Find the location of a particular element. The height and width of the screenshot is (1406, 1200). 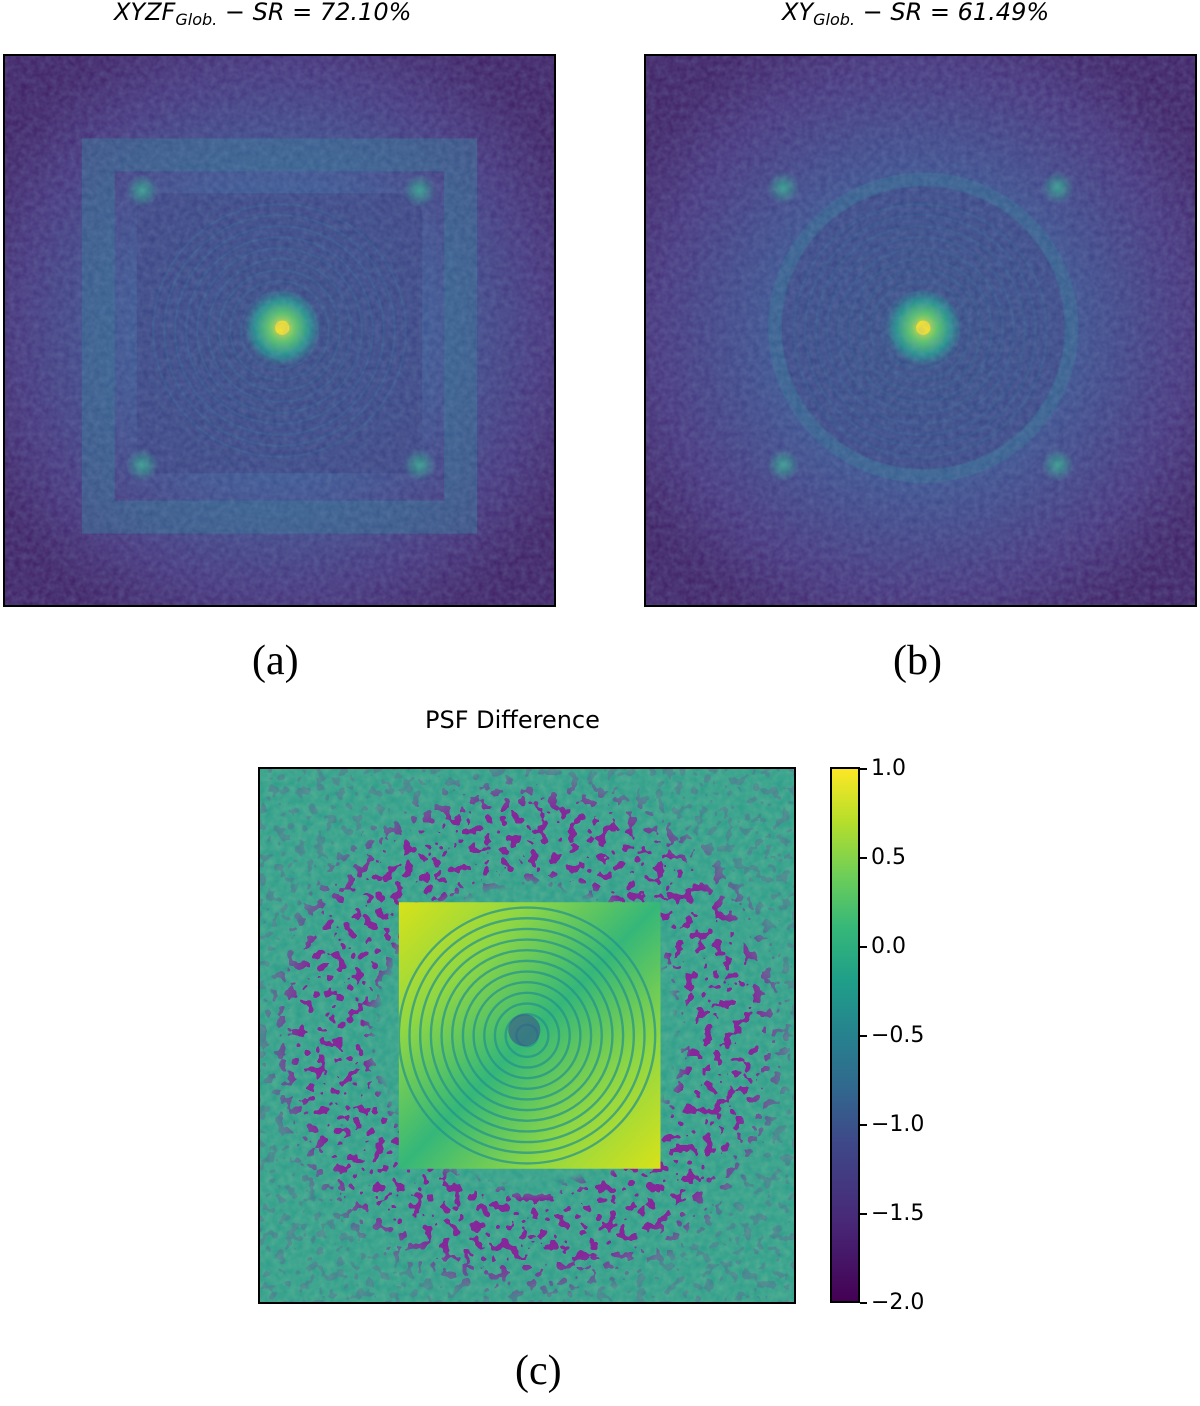

colorbar-tick-label: 0.5 is located at coordinates (888, 857).